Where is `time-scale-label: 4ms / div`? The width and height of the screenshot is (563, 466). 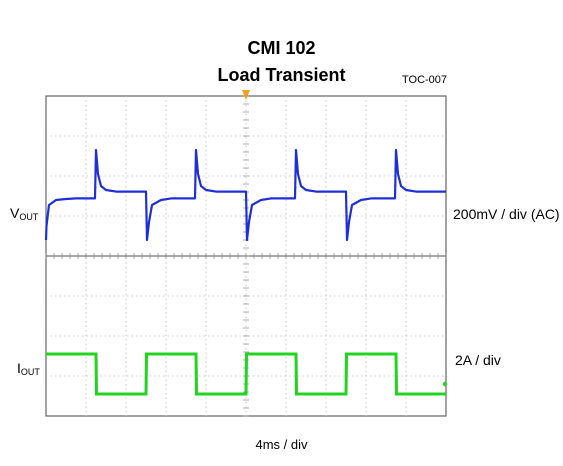 time-scale-label: 4ms / div is located at coordinates (281, 444).